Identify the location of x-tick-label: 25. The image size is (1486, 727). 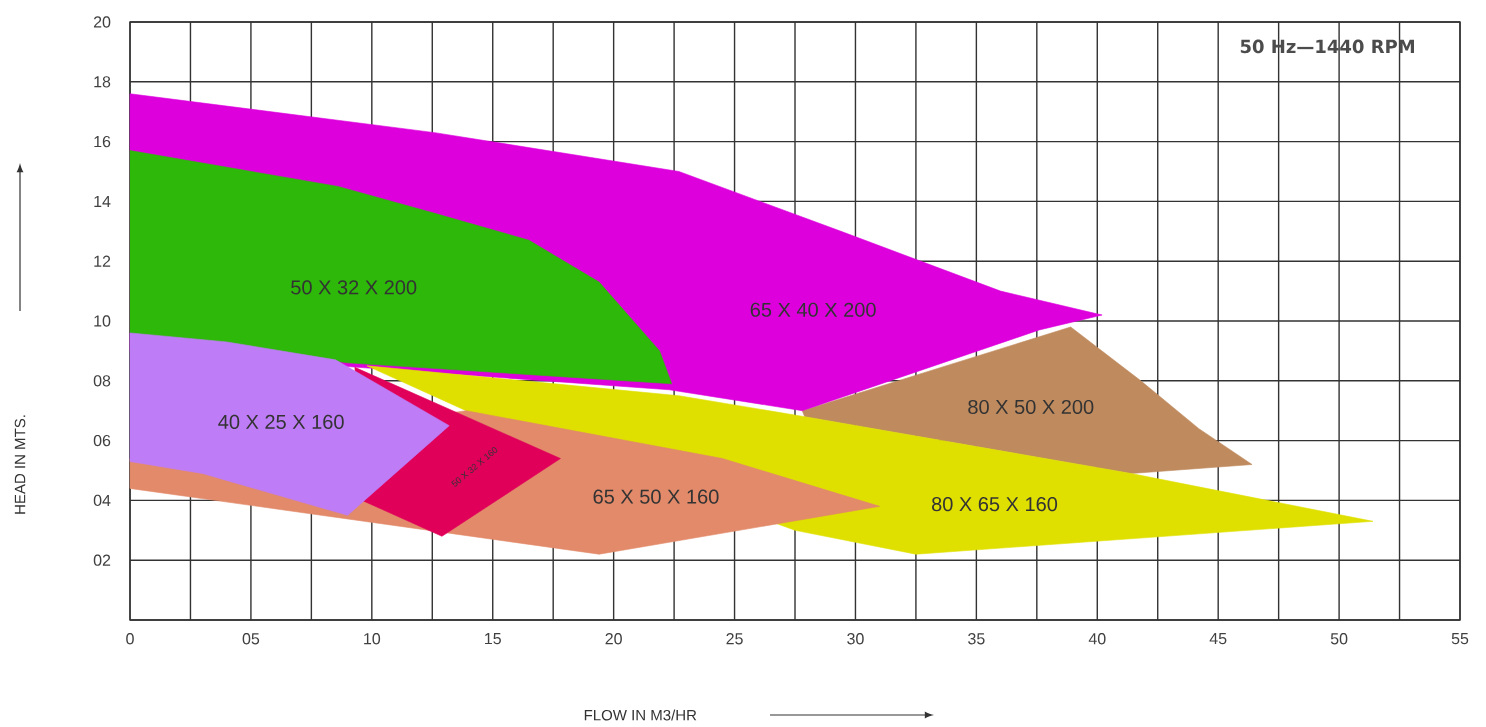
(734, 638).